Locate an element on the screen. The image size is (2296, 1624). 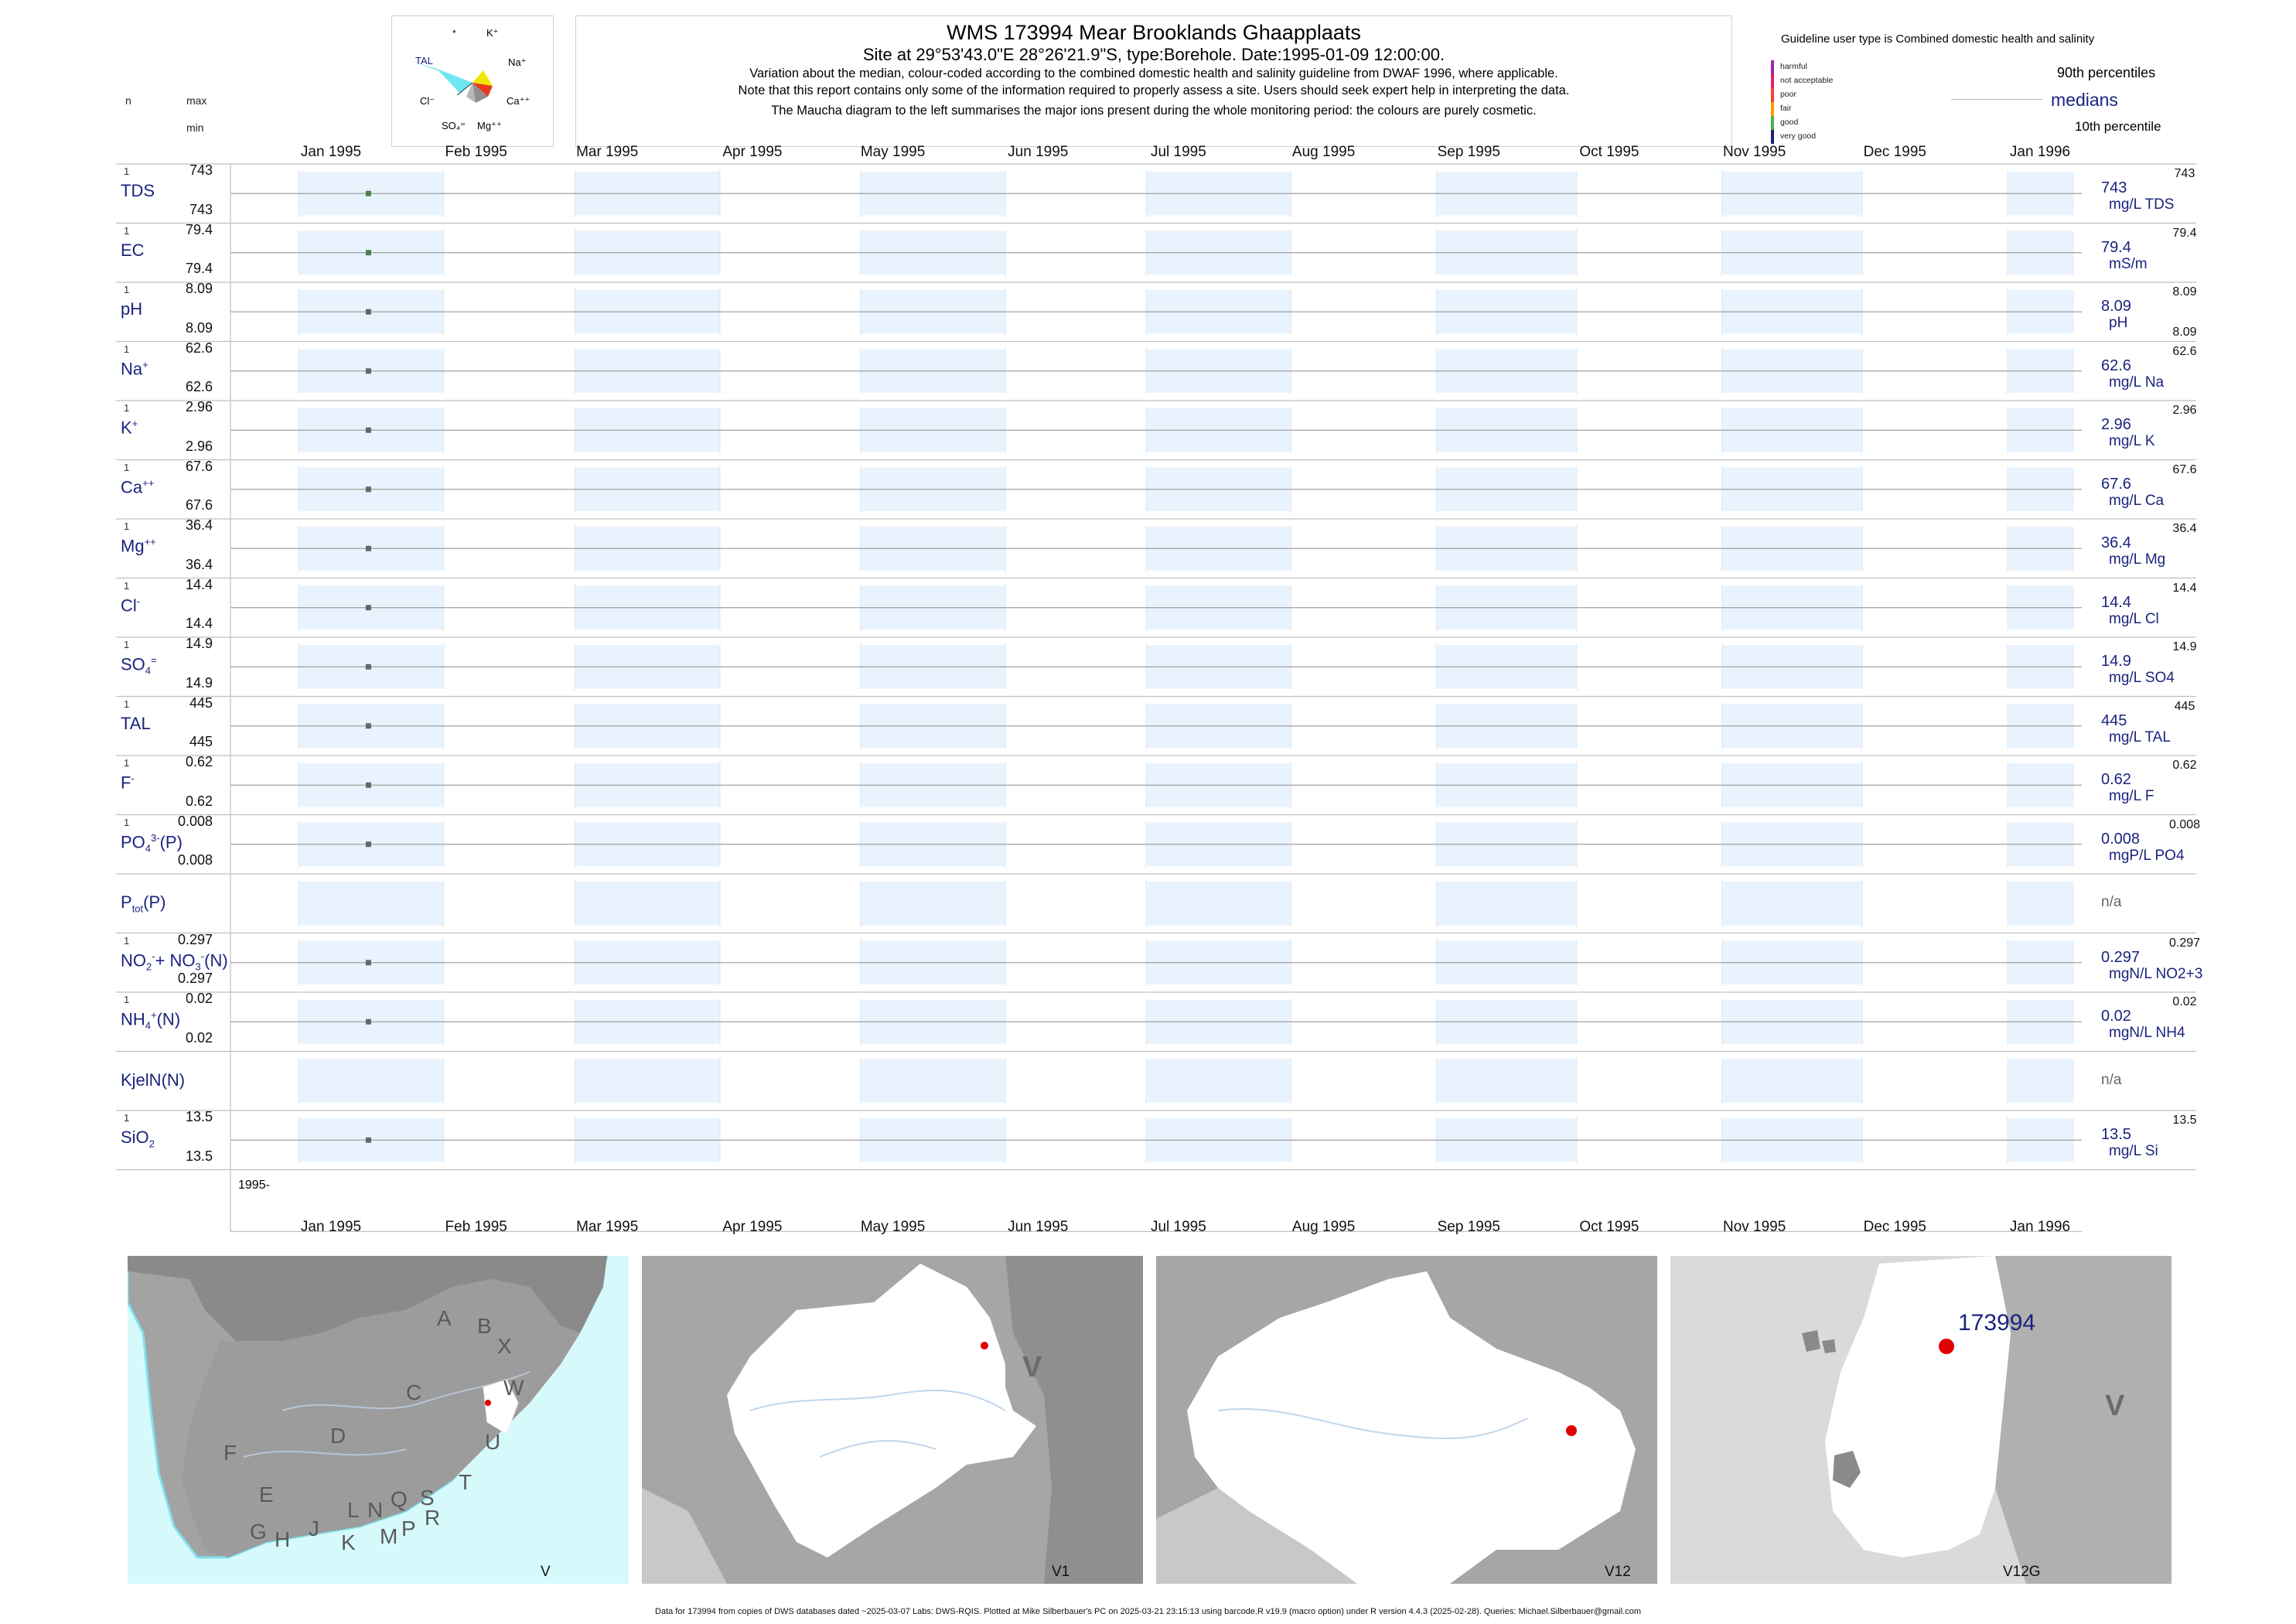
min-value: 0.02 is located at coordinates (199, 1037).